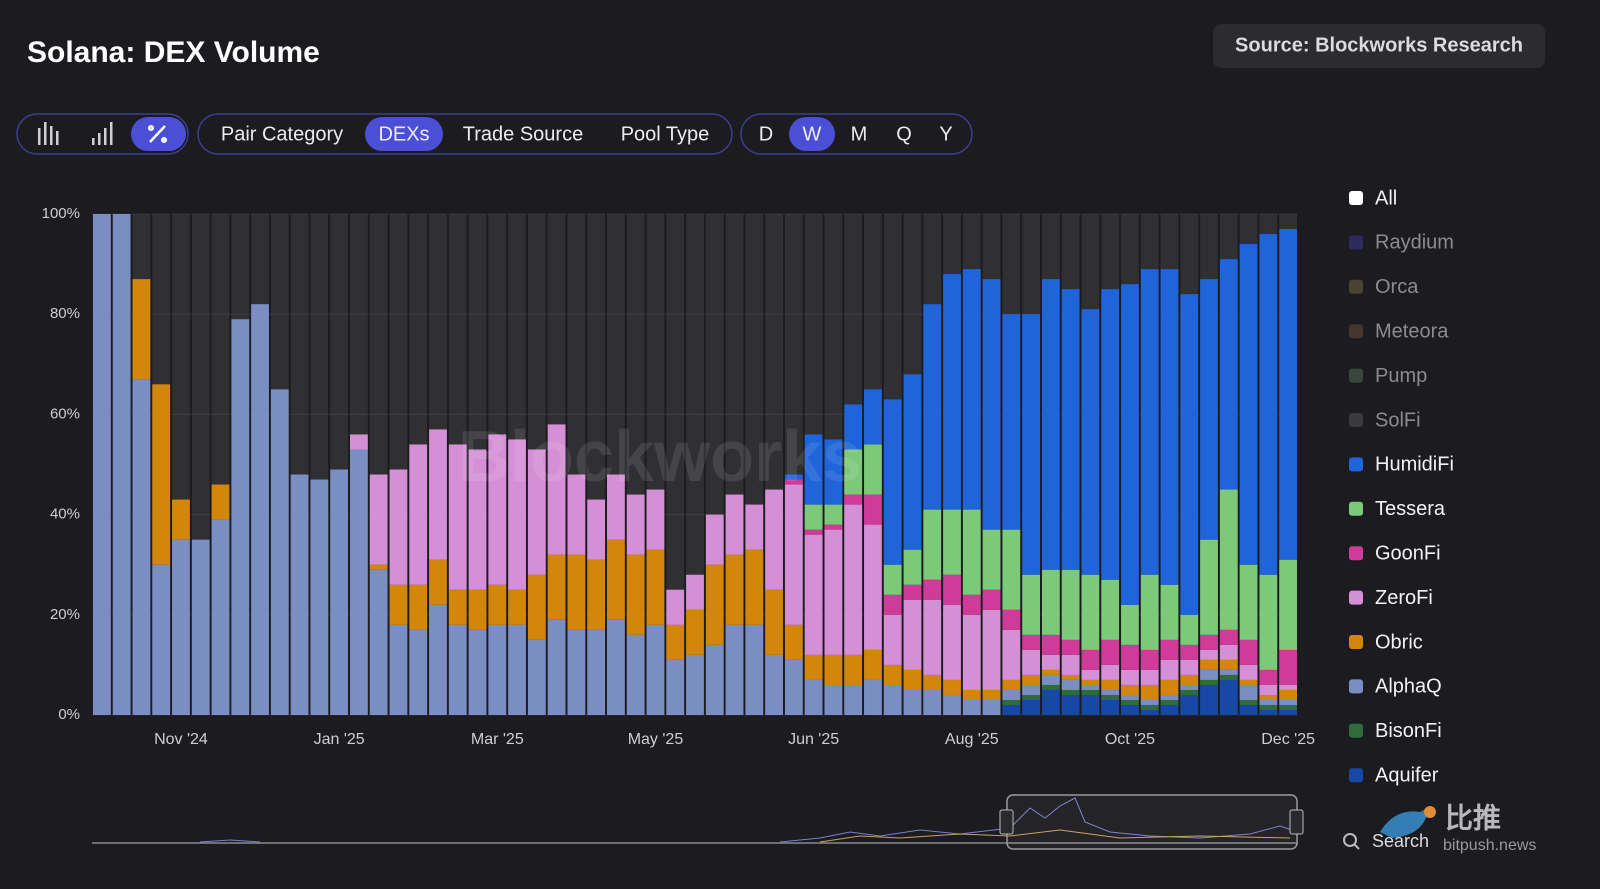 This screenshot has width=1600, height=889. Describe the element at coordinates (766, 134) in the screenshot. I see `period-option: D` at that location.